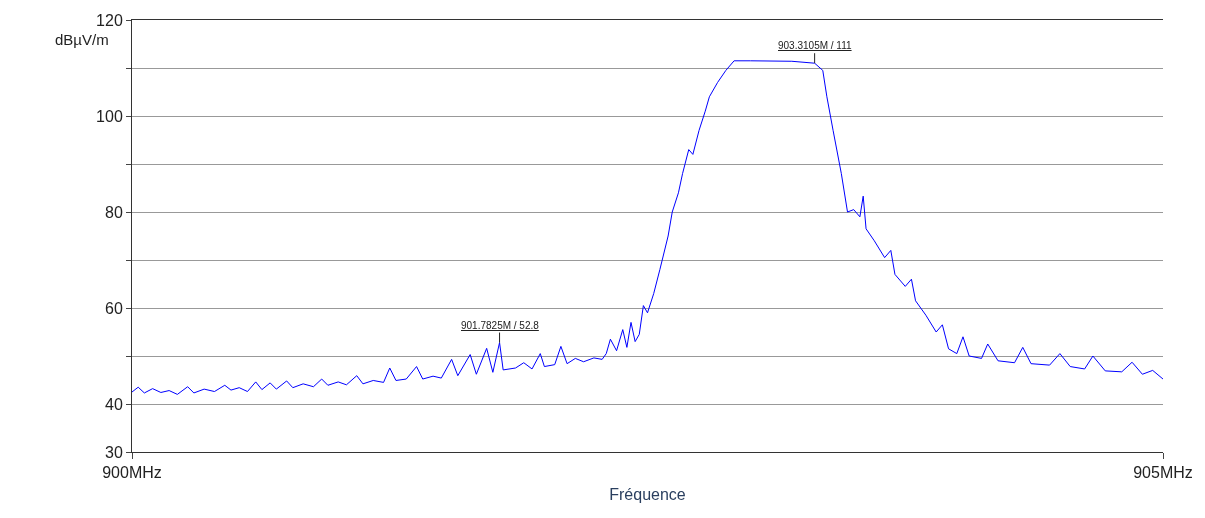 The image size is (1205, 518). Describe the element at coordinates (114, 308) in the screenshot. I see `y-tick-label: 60` at that location.